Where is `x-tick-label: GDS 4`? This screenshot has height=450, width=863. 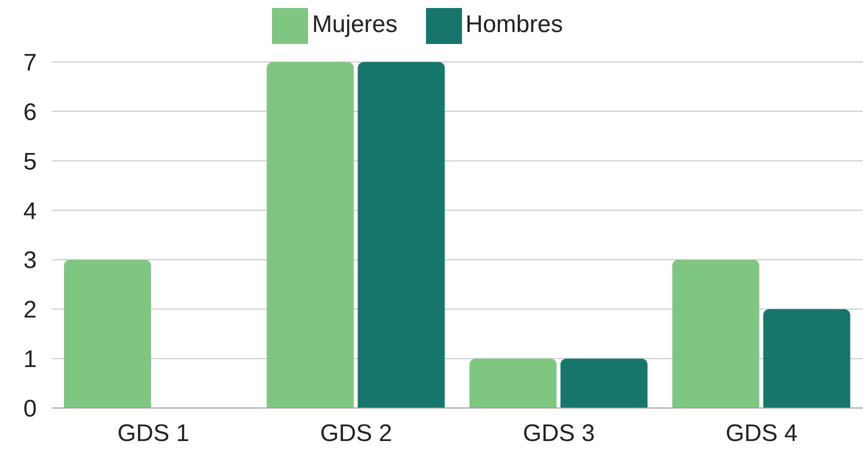
x-tick-label: GDS 4 is located at coordinates (762, 434).